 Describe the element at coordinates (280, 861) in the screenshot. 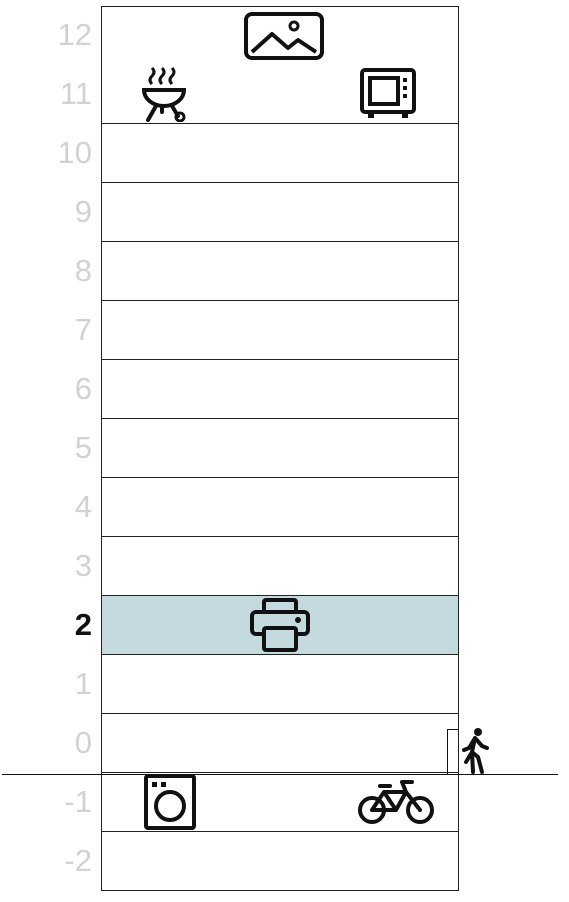

I see `floor--2` at that location.